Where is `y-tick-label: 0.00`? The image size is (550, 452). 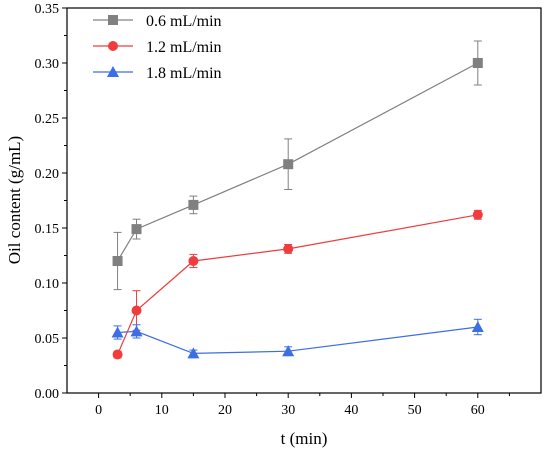
y-tick-label: 0.00 is located at coordinates (47, 394).